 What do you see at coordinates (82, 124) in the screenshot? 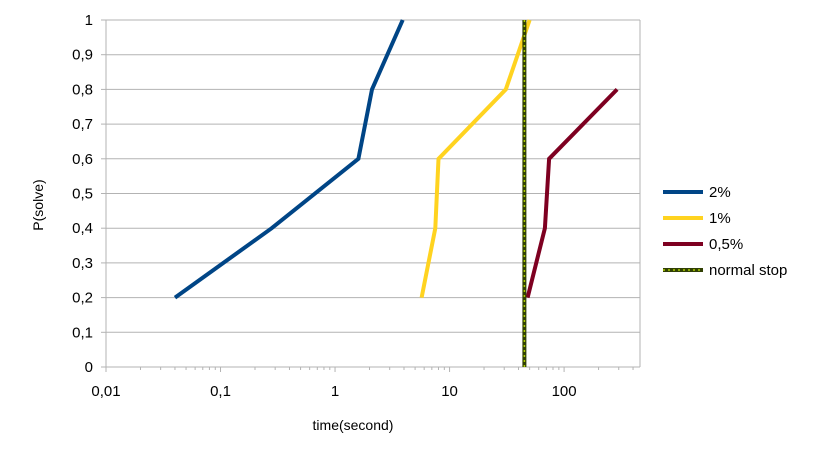
I see `y-tick-label: 0,7` at bounding box center [82, 124].